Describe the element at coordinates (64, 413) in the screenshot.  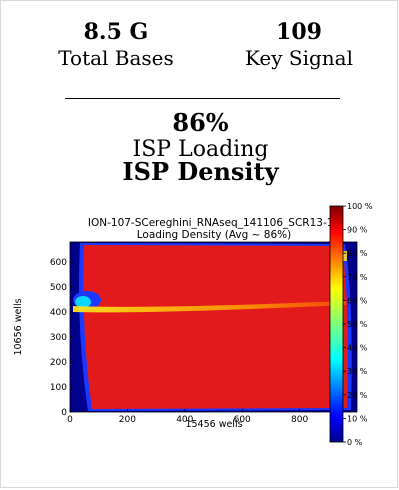
I see `y-tick-label: 0` at that location.